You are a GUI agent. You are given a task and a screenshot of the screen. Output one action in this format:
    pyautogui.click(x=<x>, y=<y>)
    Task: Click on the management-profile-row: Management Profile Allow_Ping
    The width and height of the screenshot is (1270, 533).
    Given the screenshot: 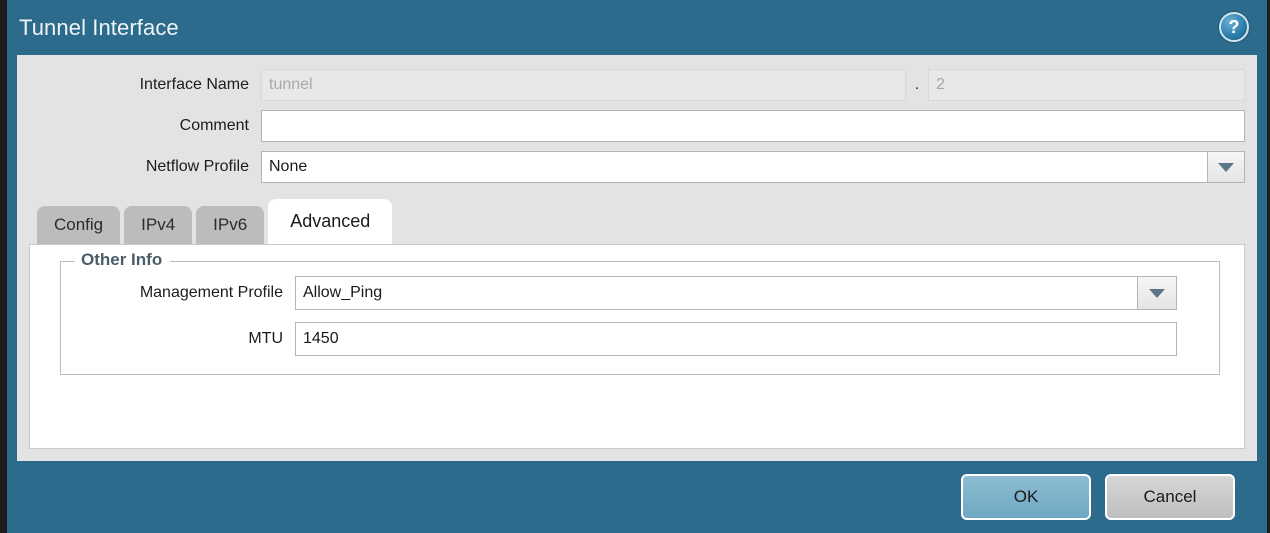 What is the action you would take?
    pyautogui.click(x=640, y=293)
    